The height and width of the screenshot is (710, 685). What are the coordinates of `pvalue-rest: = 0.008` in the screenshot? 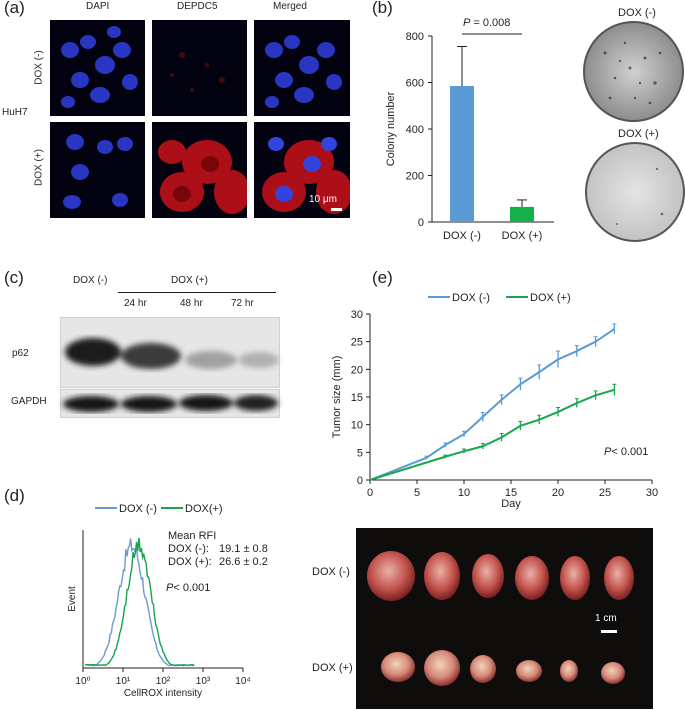 It's located at (490, 23).